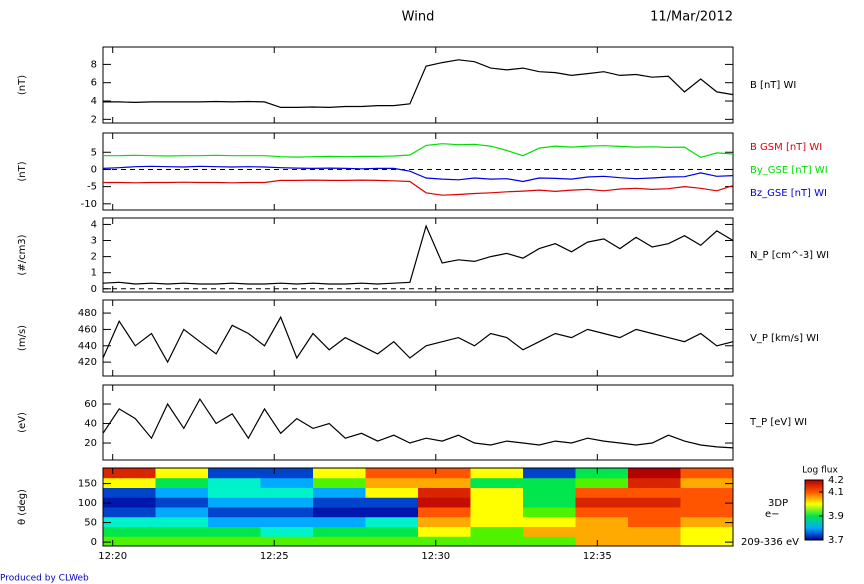 Image resolution: width=864 pixels, height=584 pixels. Describe the element at coordinates (435, 556) in the screenshot. I see `x-tick-label: 12:30` at that location.